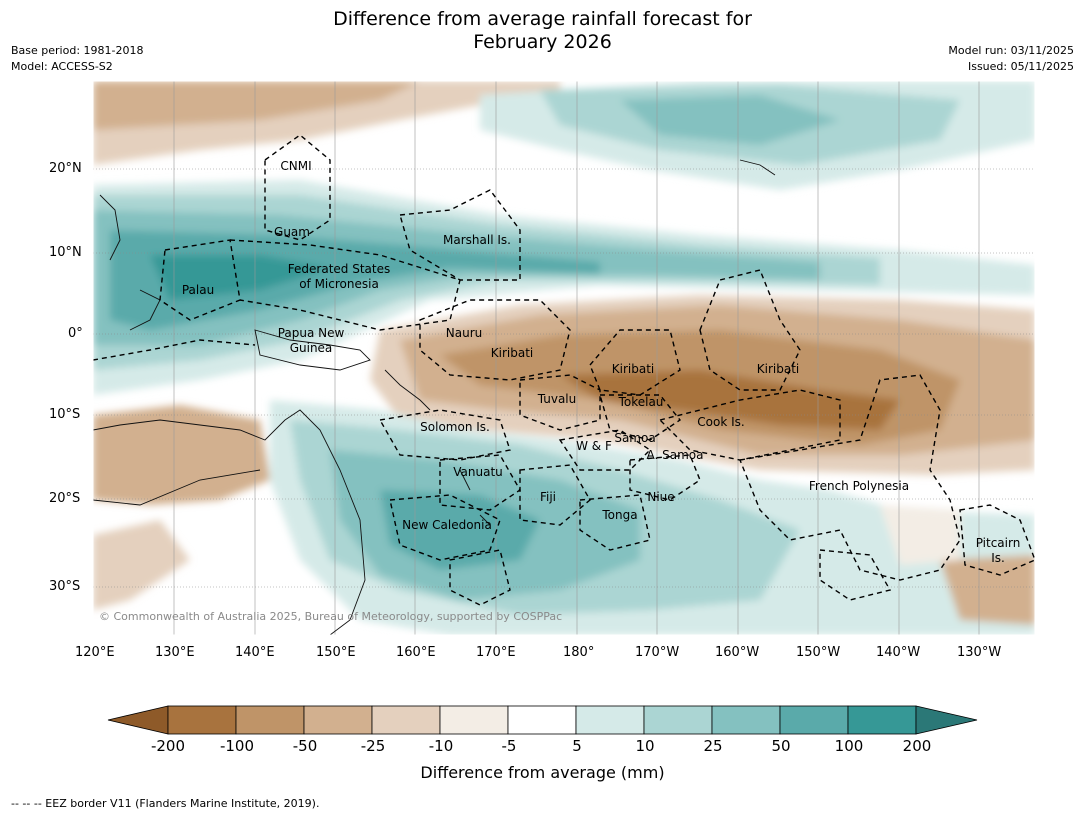 The height and width of the screenshot is (816, 1085). I want to click on lon-tick-170w: 170°W, so click(657, 652).